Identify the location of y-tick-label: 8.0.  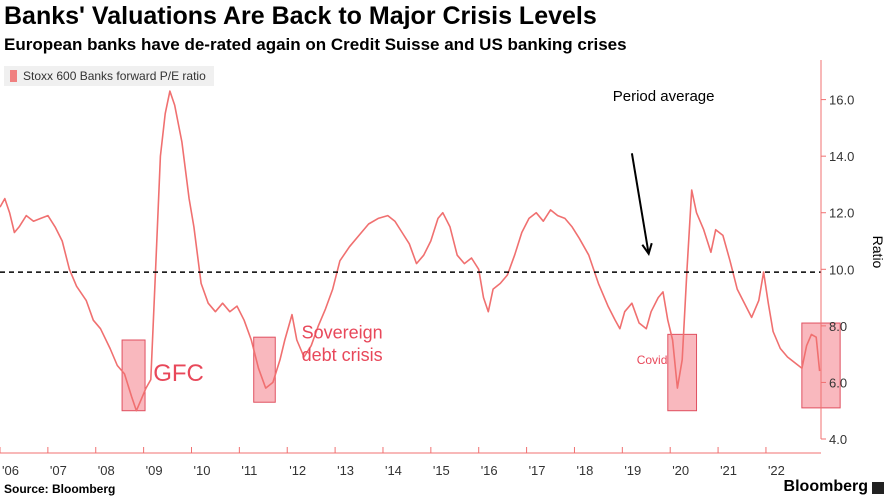
(838, 326).